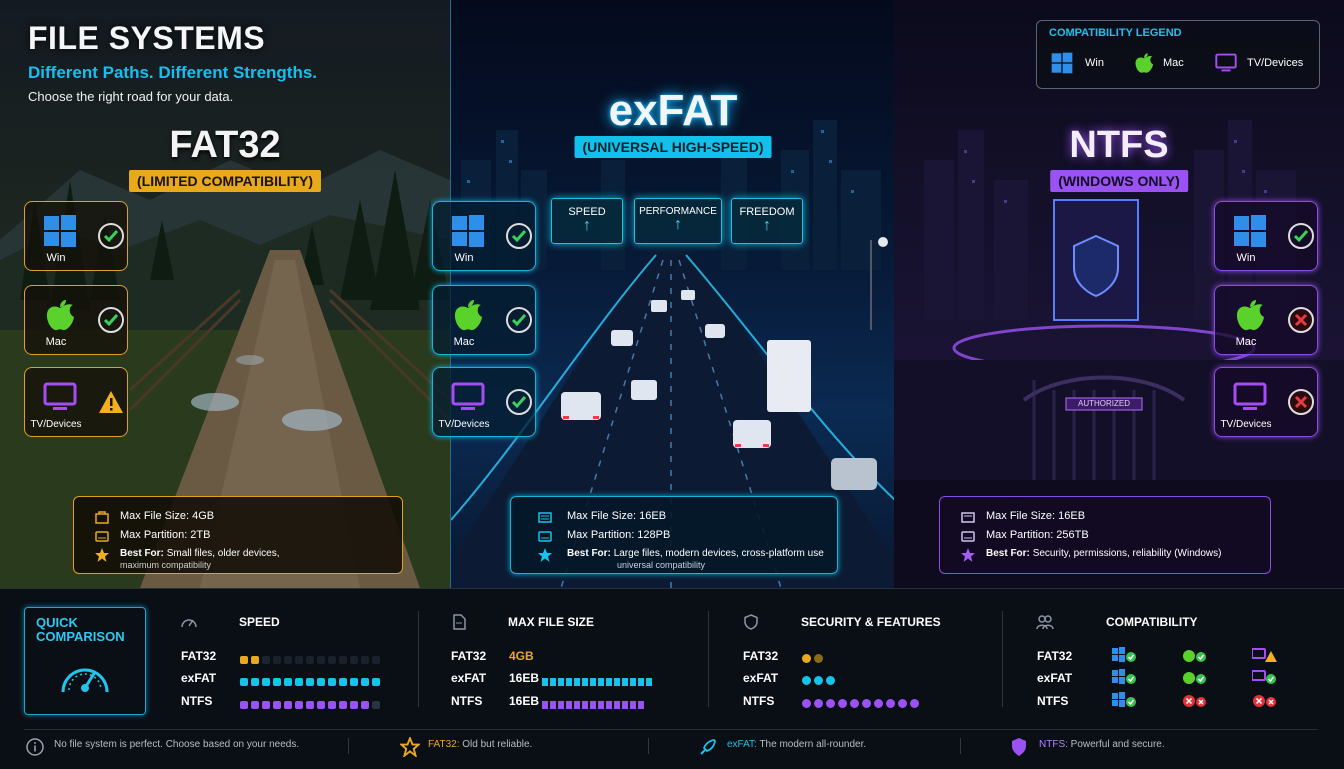  Describe the element at coordinates (673, 110) in the screenshot. I see `exfat-title: exFAT` at that location.